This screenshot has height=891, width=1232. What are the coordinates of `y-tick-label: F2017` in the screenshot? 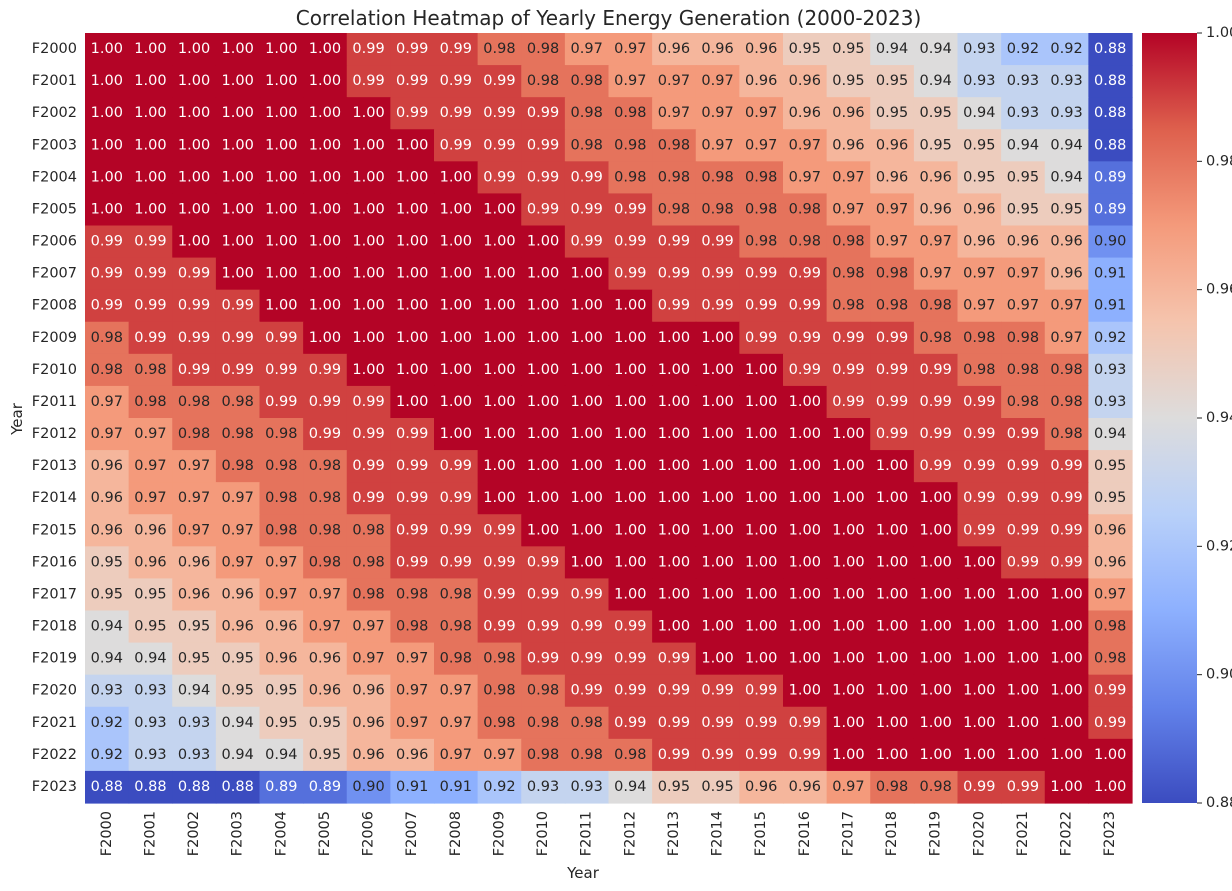 It's located at (54, 594).